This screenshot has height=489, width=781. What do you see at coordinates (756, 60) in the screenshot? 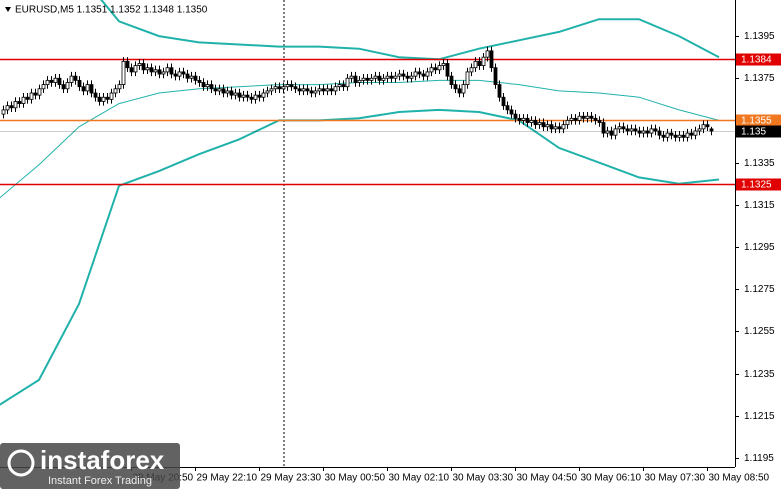
I see `price-label: 1.1384` at bounding box center [756, 60].